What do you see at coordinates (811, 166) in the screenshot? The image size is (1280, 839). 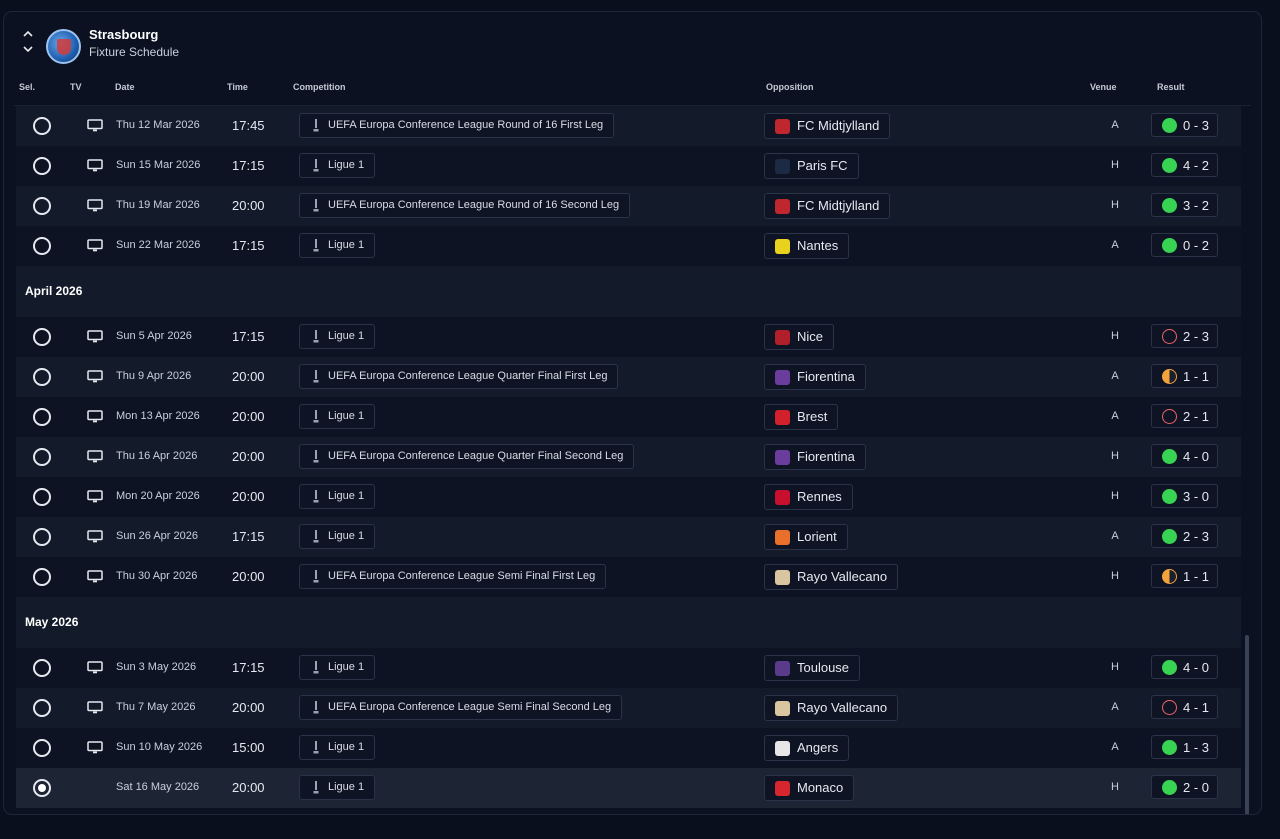 I see `opposition-link: Paris FC` at bounding box center [811, 166].